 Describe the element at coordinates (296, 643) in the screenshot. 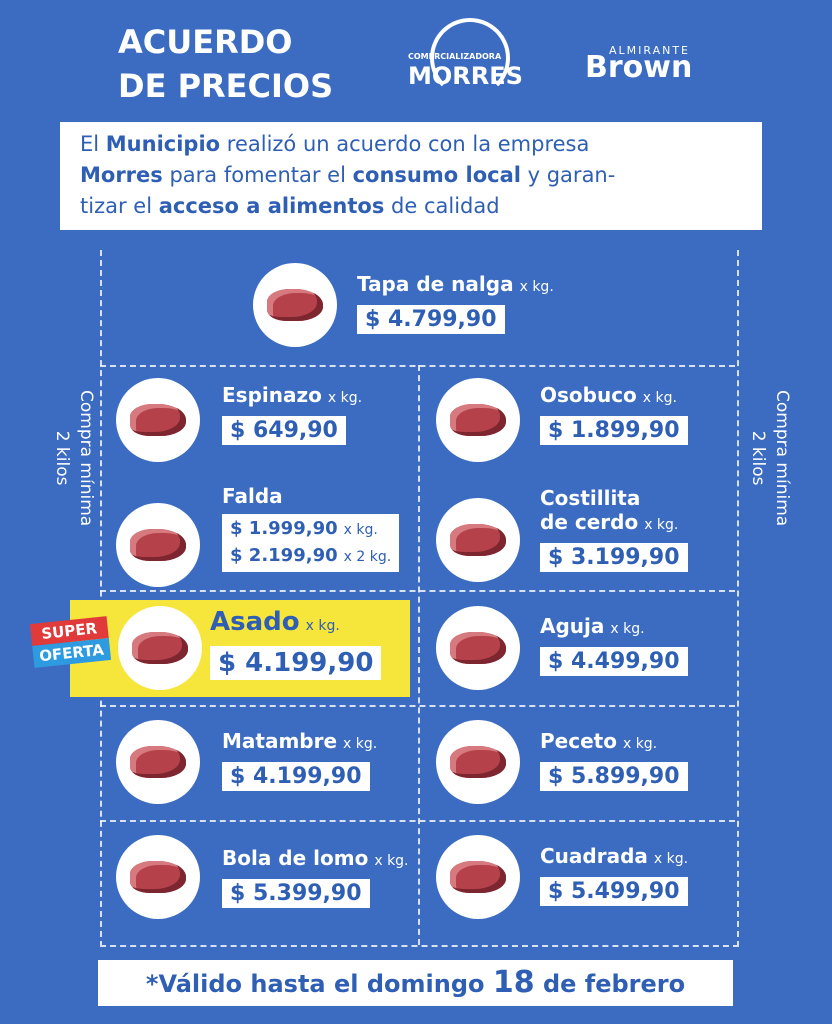

I see `product-info: Asado x kg. $ 4.199,90` at that location.